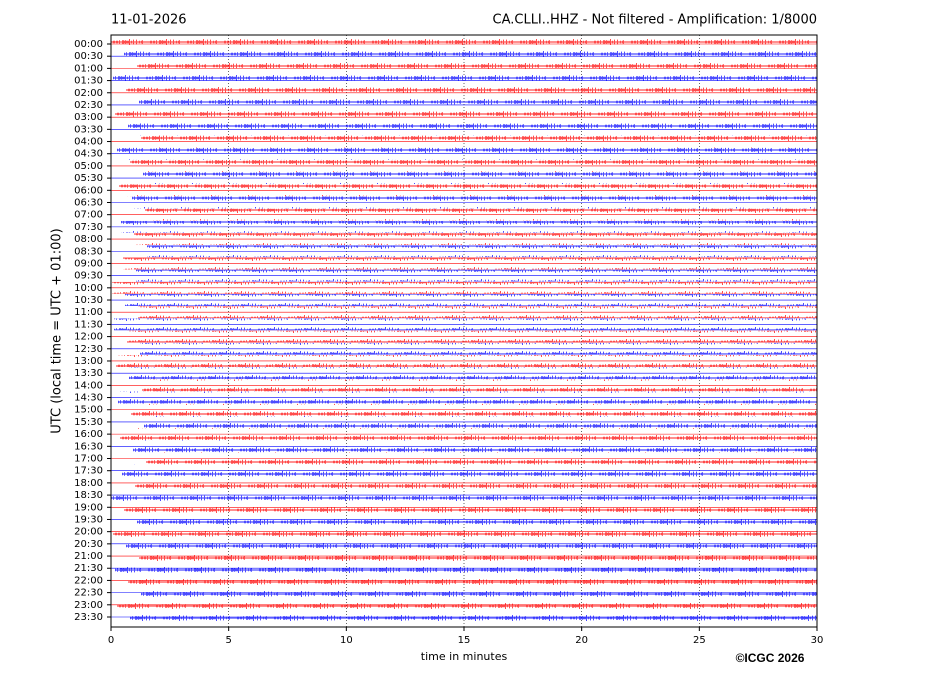 Image resolution: width=927 pixels, height=700 pixels. I want to click on y-tick-label: 16:00, so click(88, 434).